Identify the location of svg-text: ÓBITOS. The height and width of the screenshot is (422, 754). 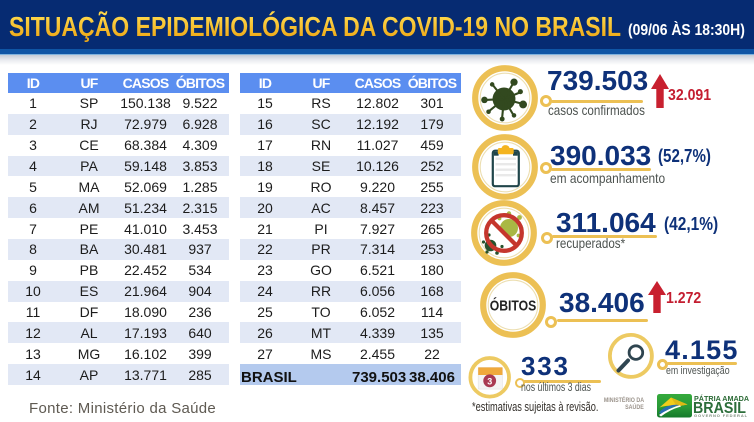
(512, 305).